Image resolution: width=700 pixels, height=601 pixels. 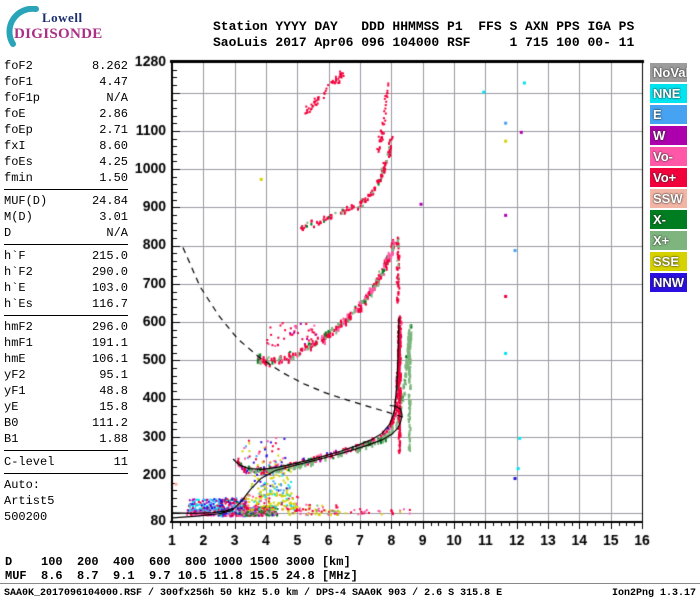 I want to click on parameter-value: 296.0, so click(x=109, y=327).